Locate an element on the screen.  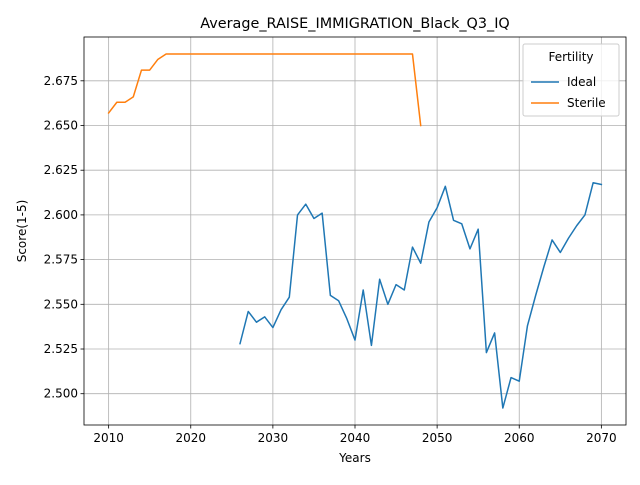
y-tick-label: 2.675 is located at coordinates (61, 81).